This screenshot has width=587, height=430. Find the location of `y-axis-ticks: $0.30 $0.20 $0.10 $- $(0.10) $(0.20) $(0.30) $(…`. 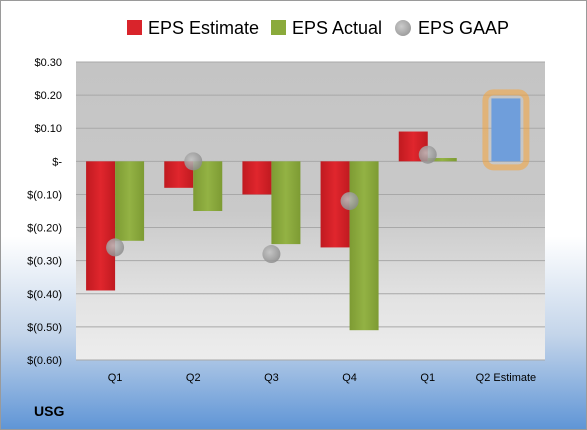

y-axis-ticks: $0.30 $0.20 $0.10 $- $(0.10) $(0.20) $(0.30) $(… is located at coordinates (44, 212).